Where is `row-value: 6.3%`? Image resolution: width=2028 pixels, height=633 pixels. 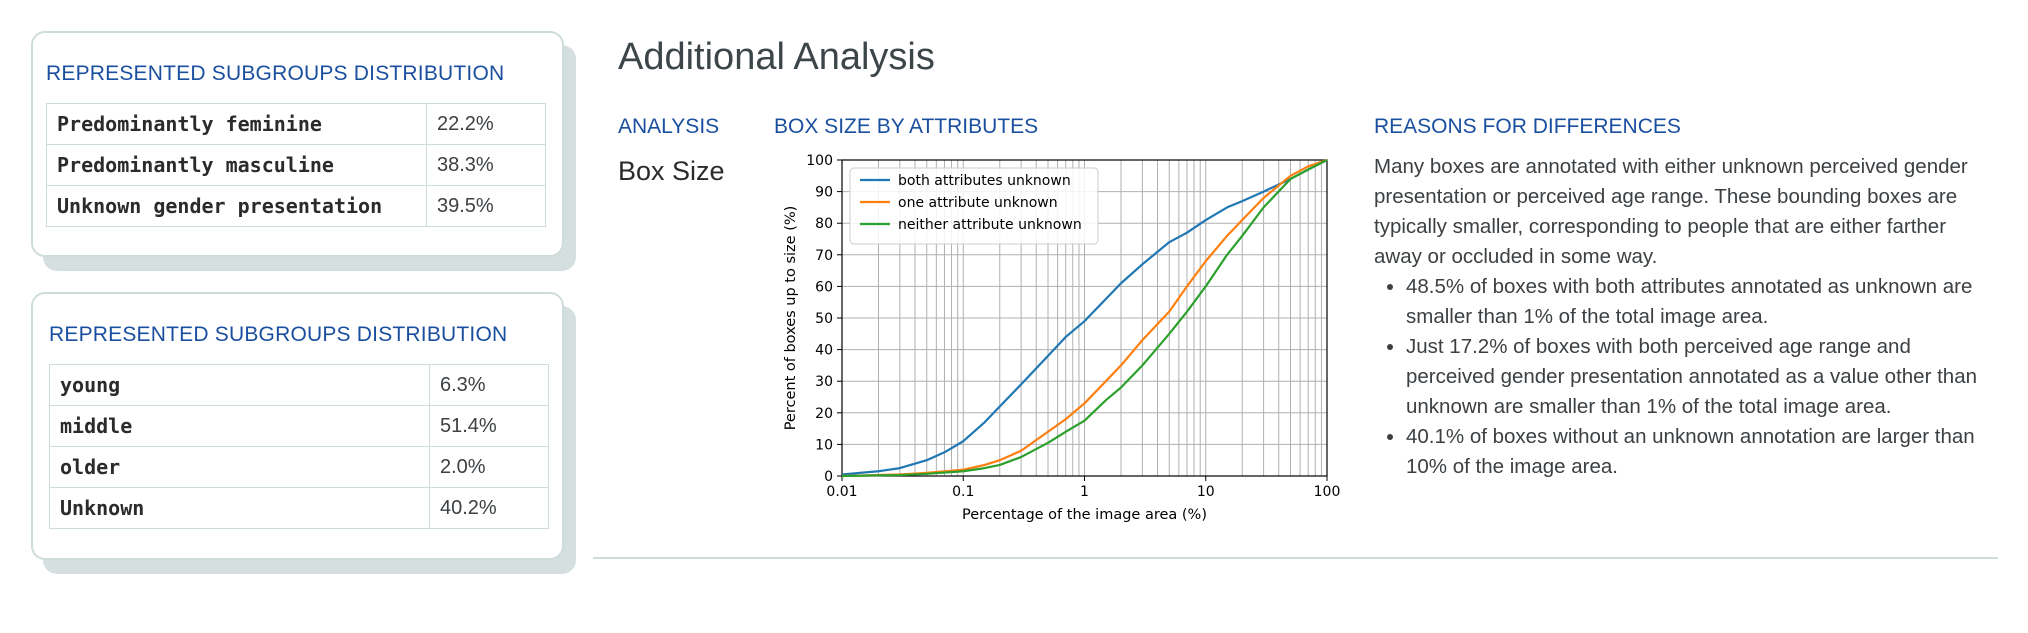
row-value: 6.3% is located at coordinates (489, 385).